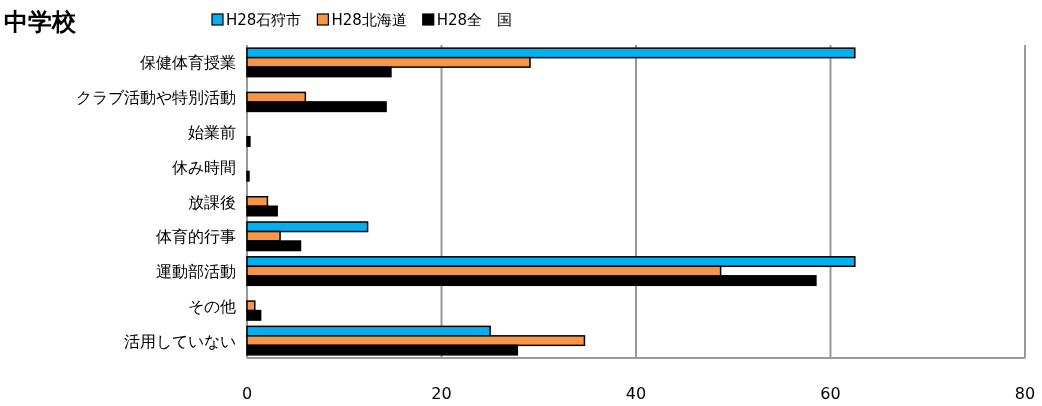  Describe the element at coordinates (196, 272) in the screenshot. I see `y-tick-label: 運動部活動` at that location.